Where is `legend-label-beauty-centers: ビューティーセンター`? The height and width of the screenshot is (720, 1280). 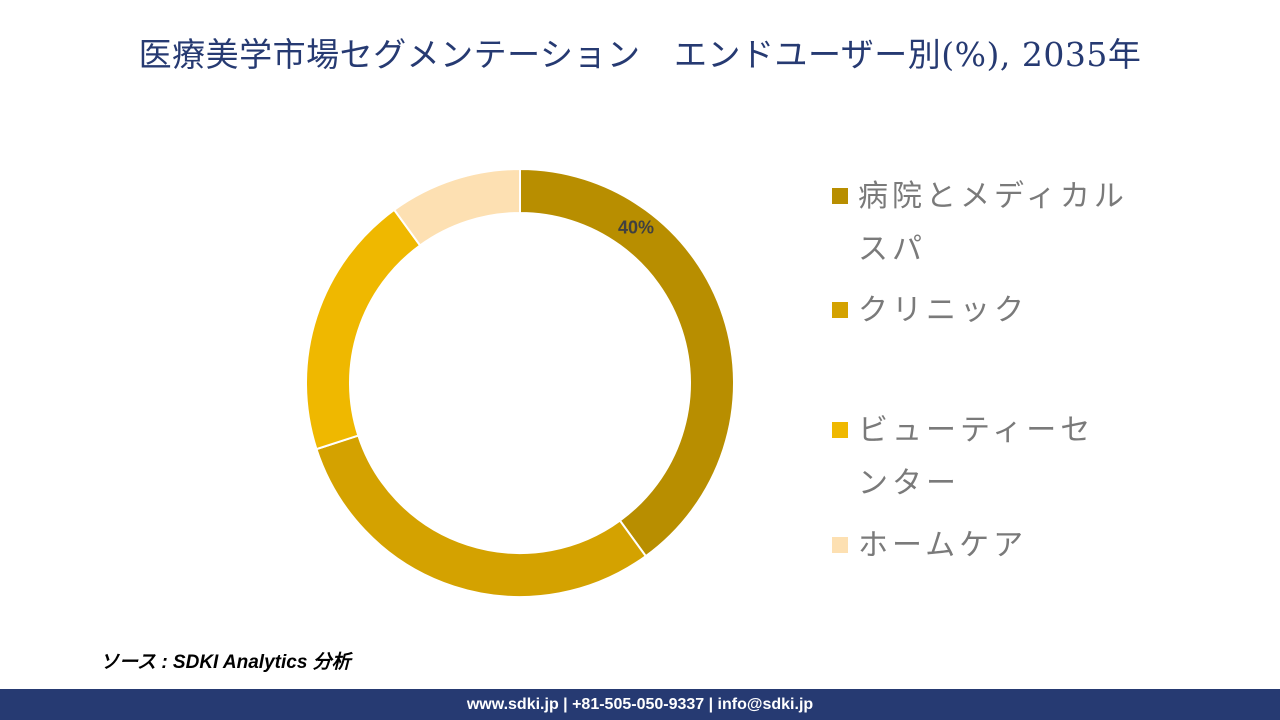
legend-label-beauty-centers: ビューティーセンター is located at coordinates (976, 457).